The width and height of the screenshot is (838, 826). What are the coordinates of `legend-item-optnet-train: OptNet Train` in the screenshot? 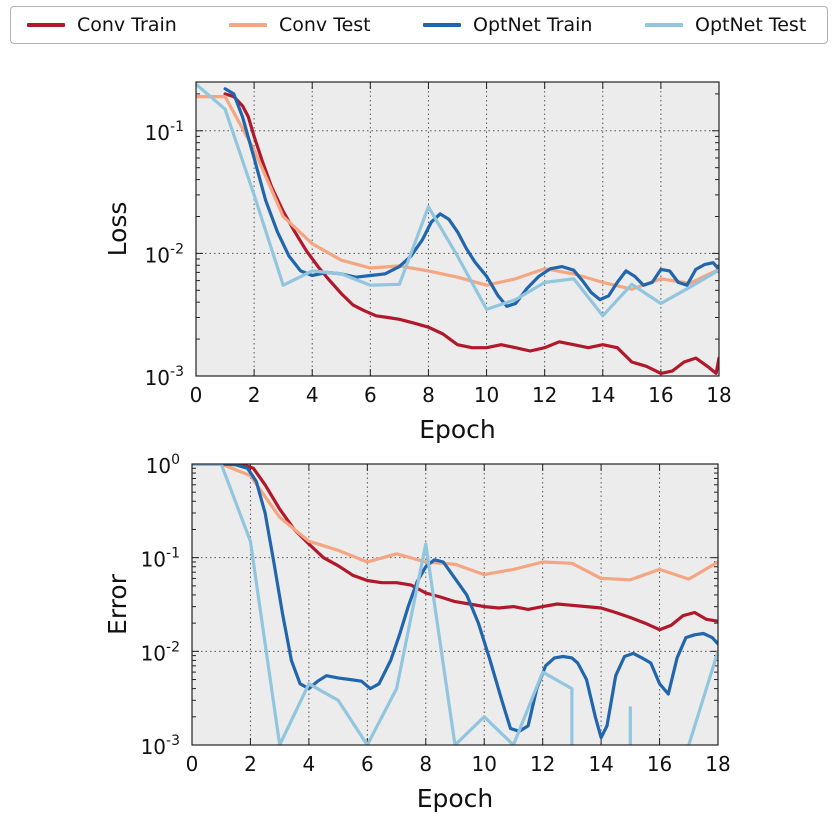 It's located at (507, 25).